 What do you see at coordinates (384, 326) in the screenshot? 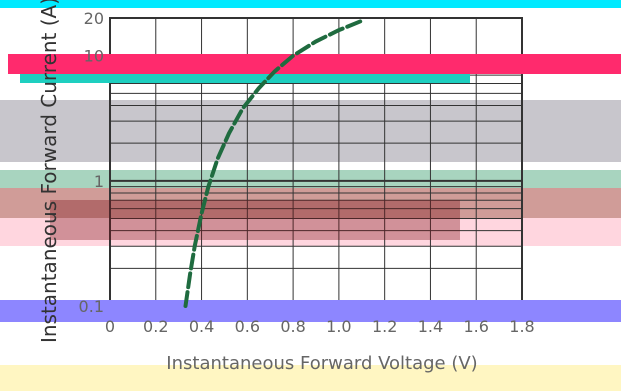
I see `x-tick-label-6: 1.2` at bounding box center [384, 326].